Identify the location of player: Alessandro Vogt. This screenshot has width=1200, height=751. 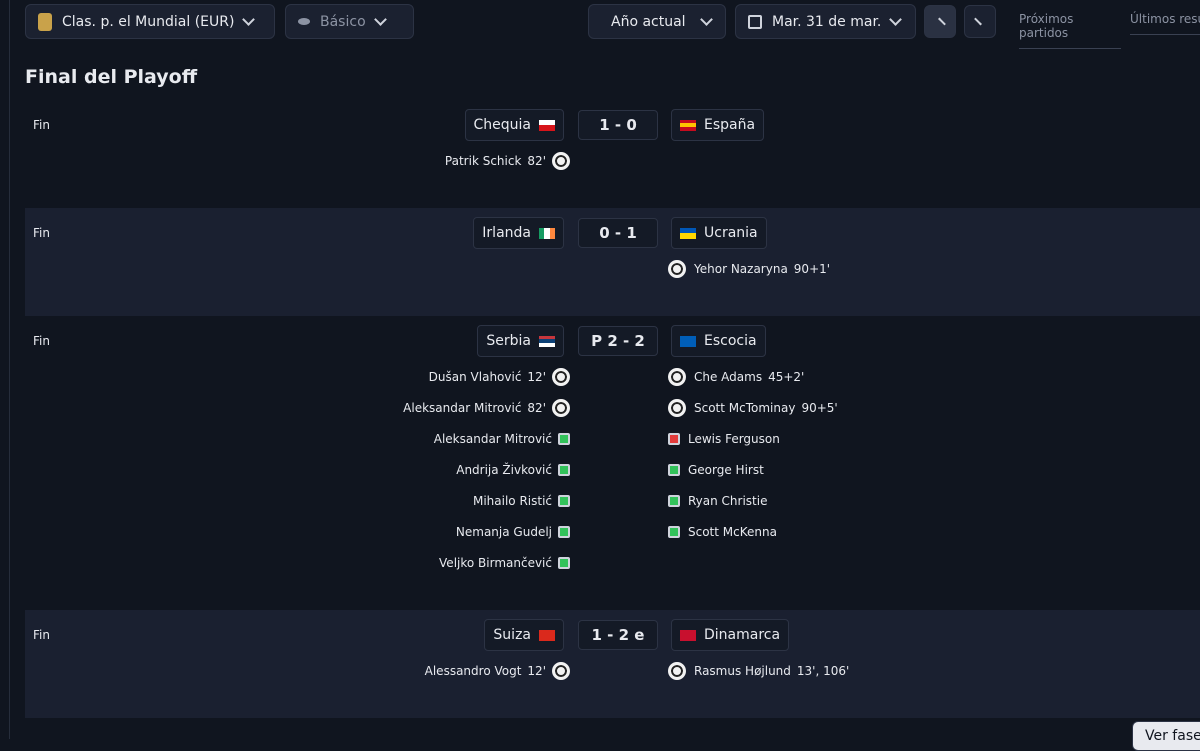
(473, 671).